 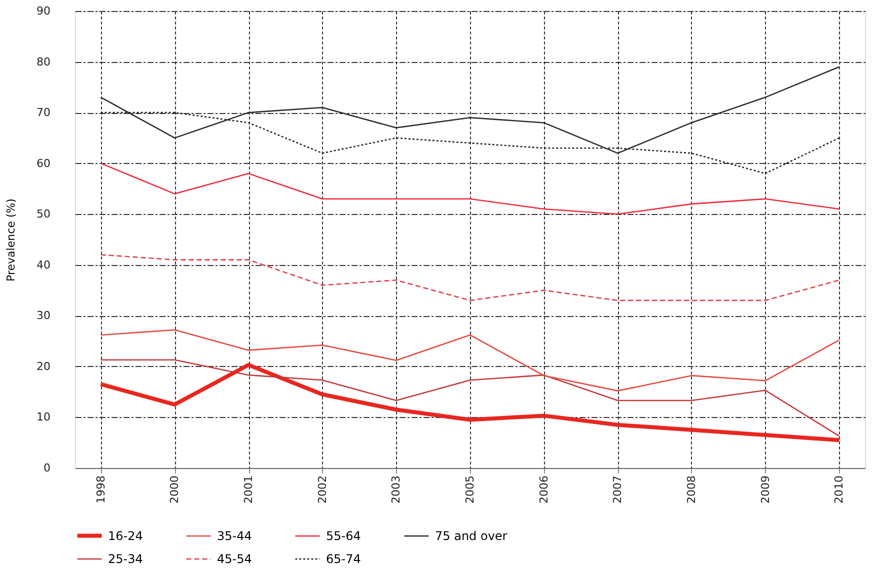 What do you see at coordinates (43, 315) in the screenshot?
I see `y-tick-label: 30` at bounding box center [43, 315].